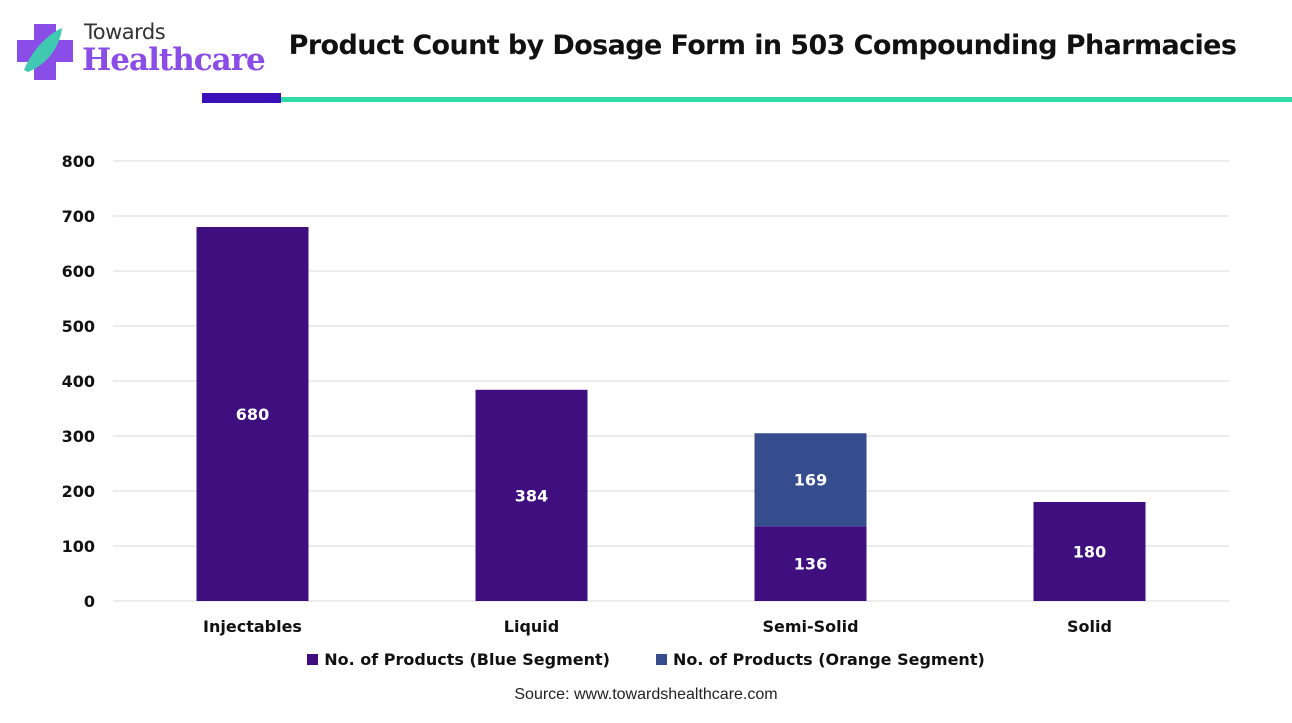 The image size is (1292, 723). I want to click on y-tick-label: 700, so click(78, 216).